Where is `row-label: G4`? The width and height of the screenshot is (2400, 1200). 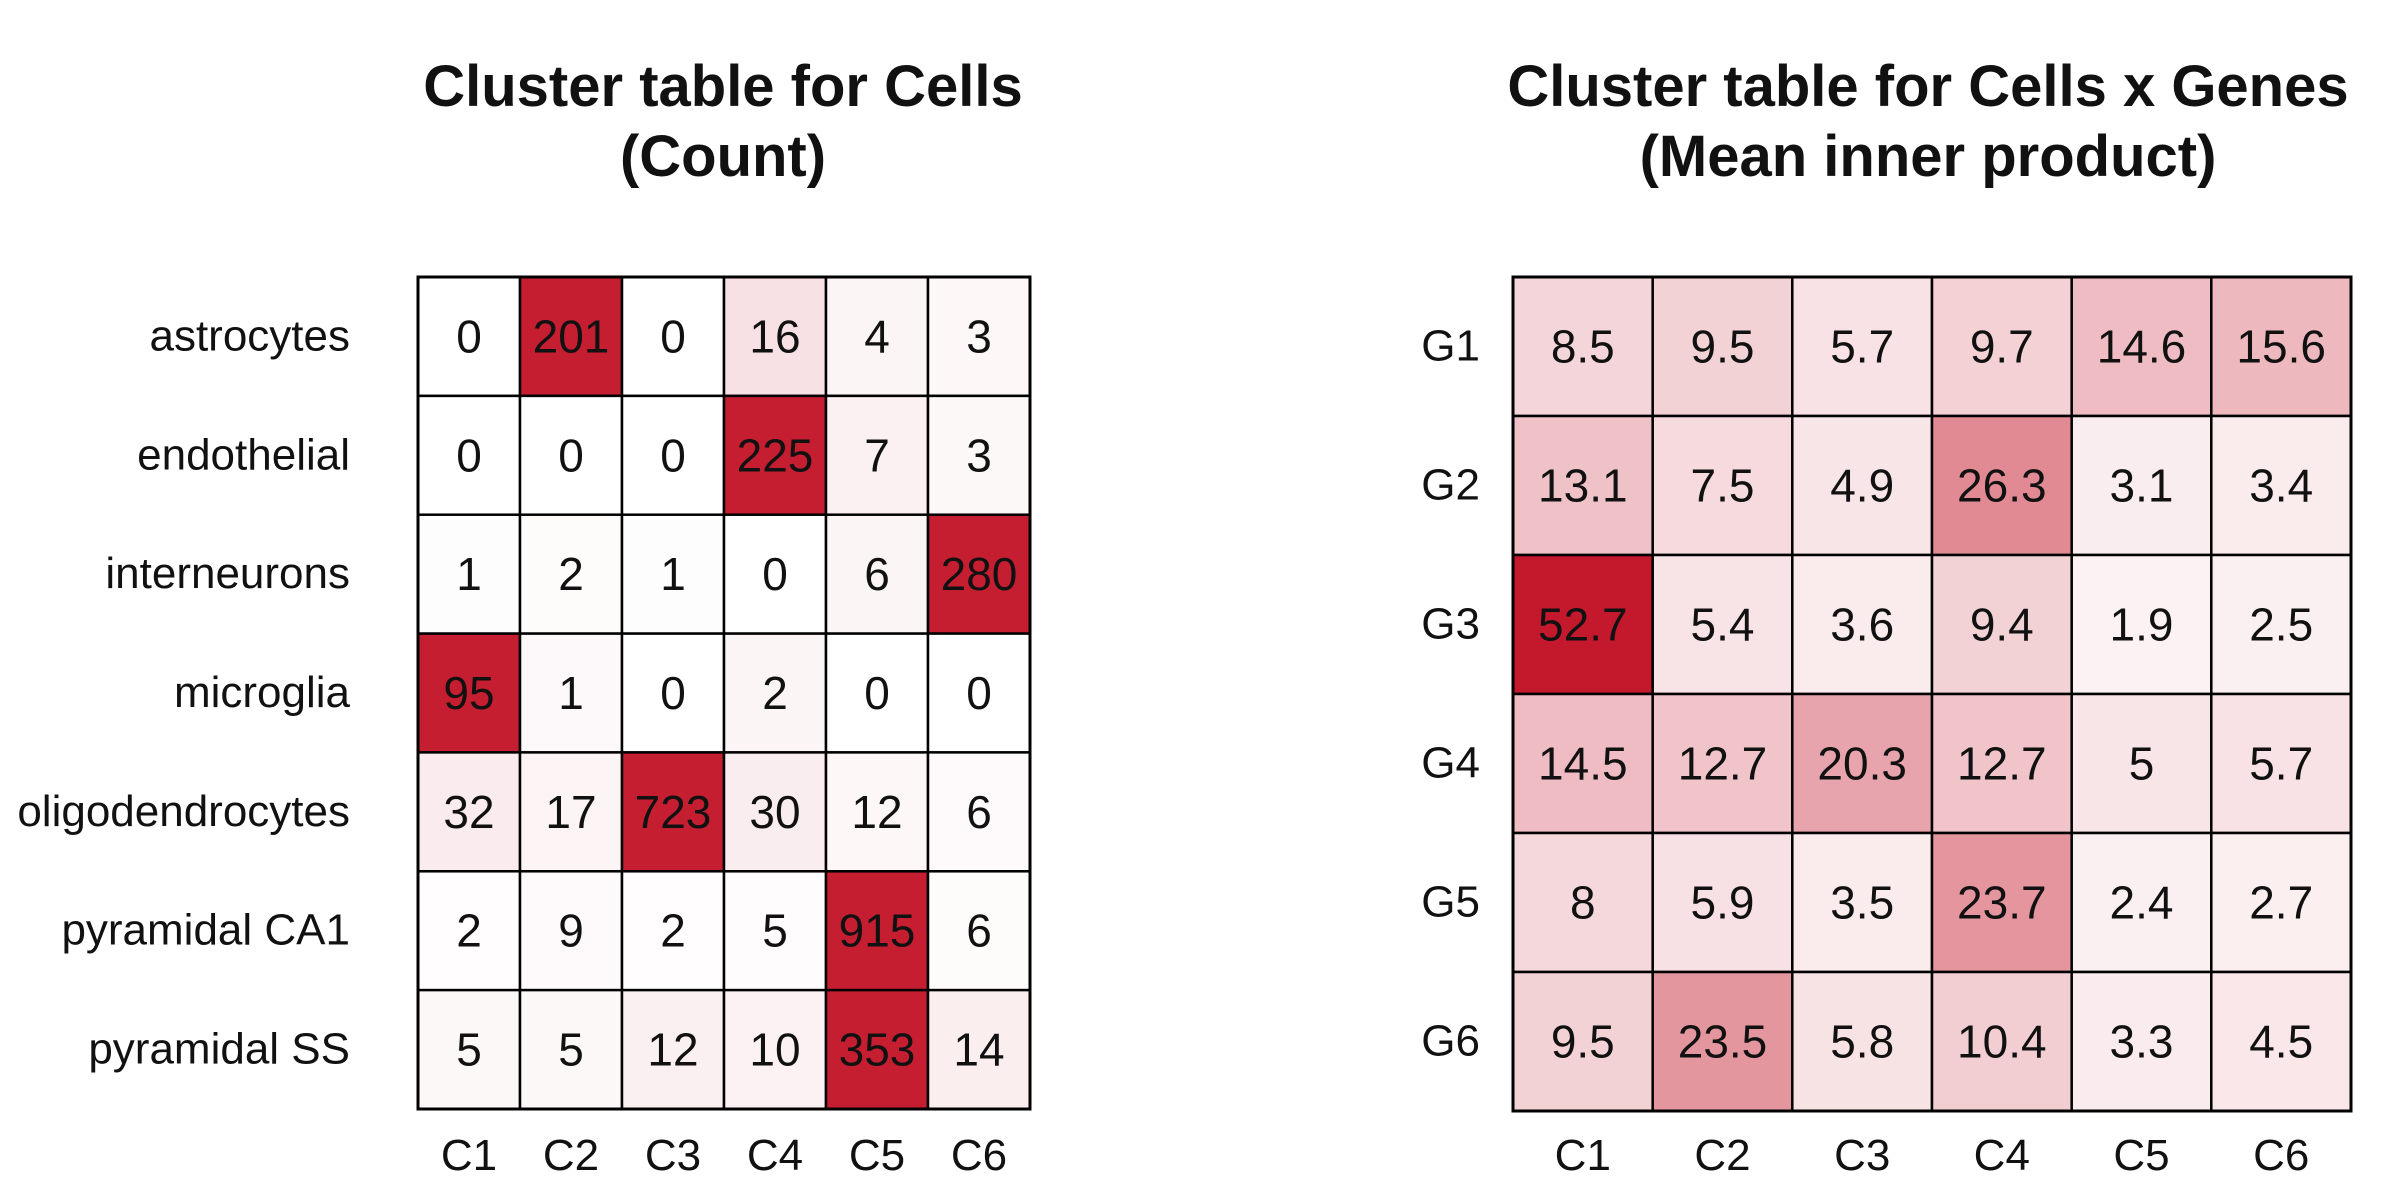 row-label: G4 is located at coordinates (1450, 763).